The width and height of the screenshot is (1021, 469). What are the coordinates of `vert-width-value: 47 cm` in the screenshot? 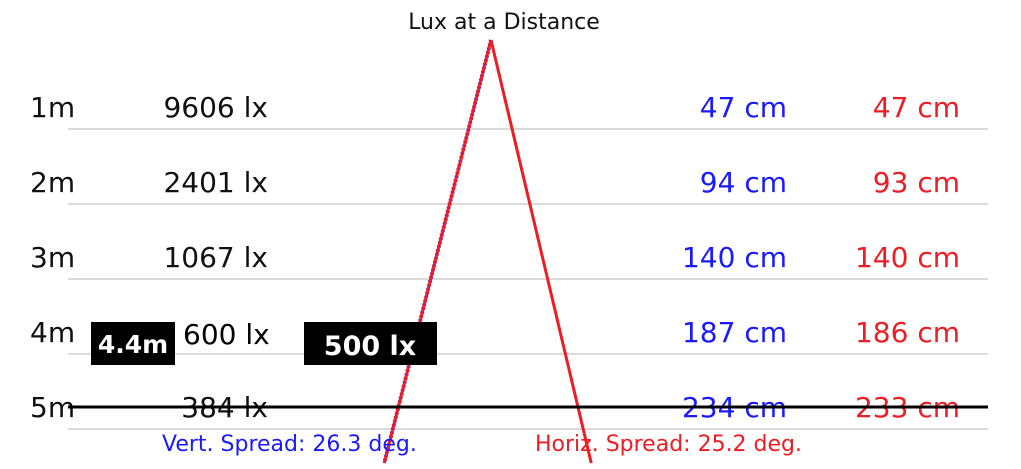 It's located at (743, 107).